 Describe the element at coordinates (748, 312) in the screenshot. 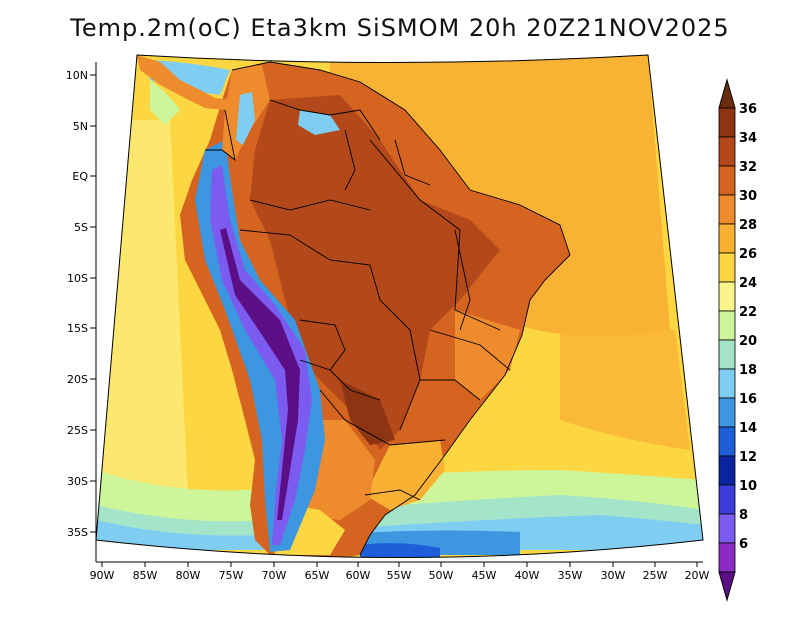

I see `colorbar-label: 22` at that location.